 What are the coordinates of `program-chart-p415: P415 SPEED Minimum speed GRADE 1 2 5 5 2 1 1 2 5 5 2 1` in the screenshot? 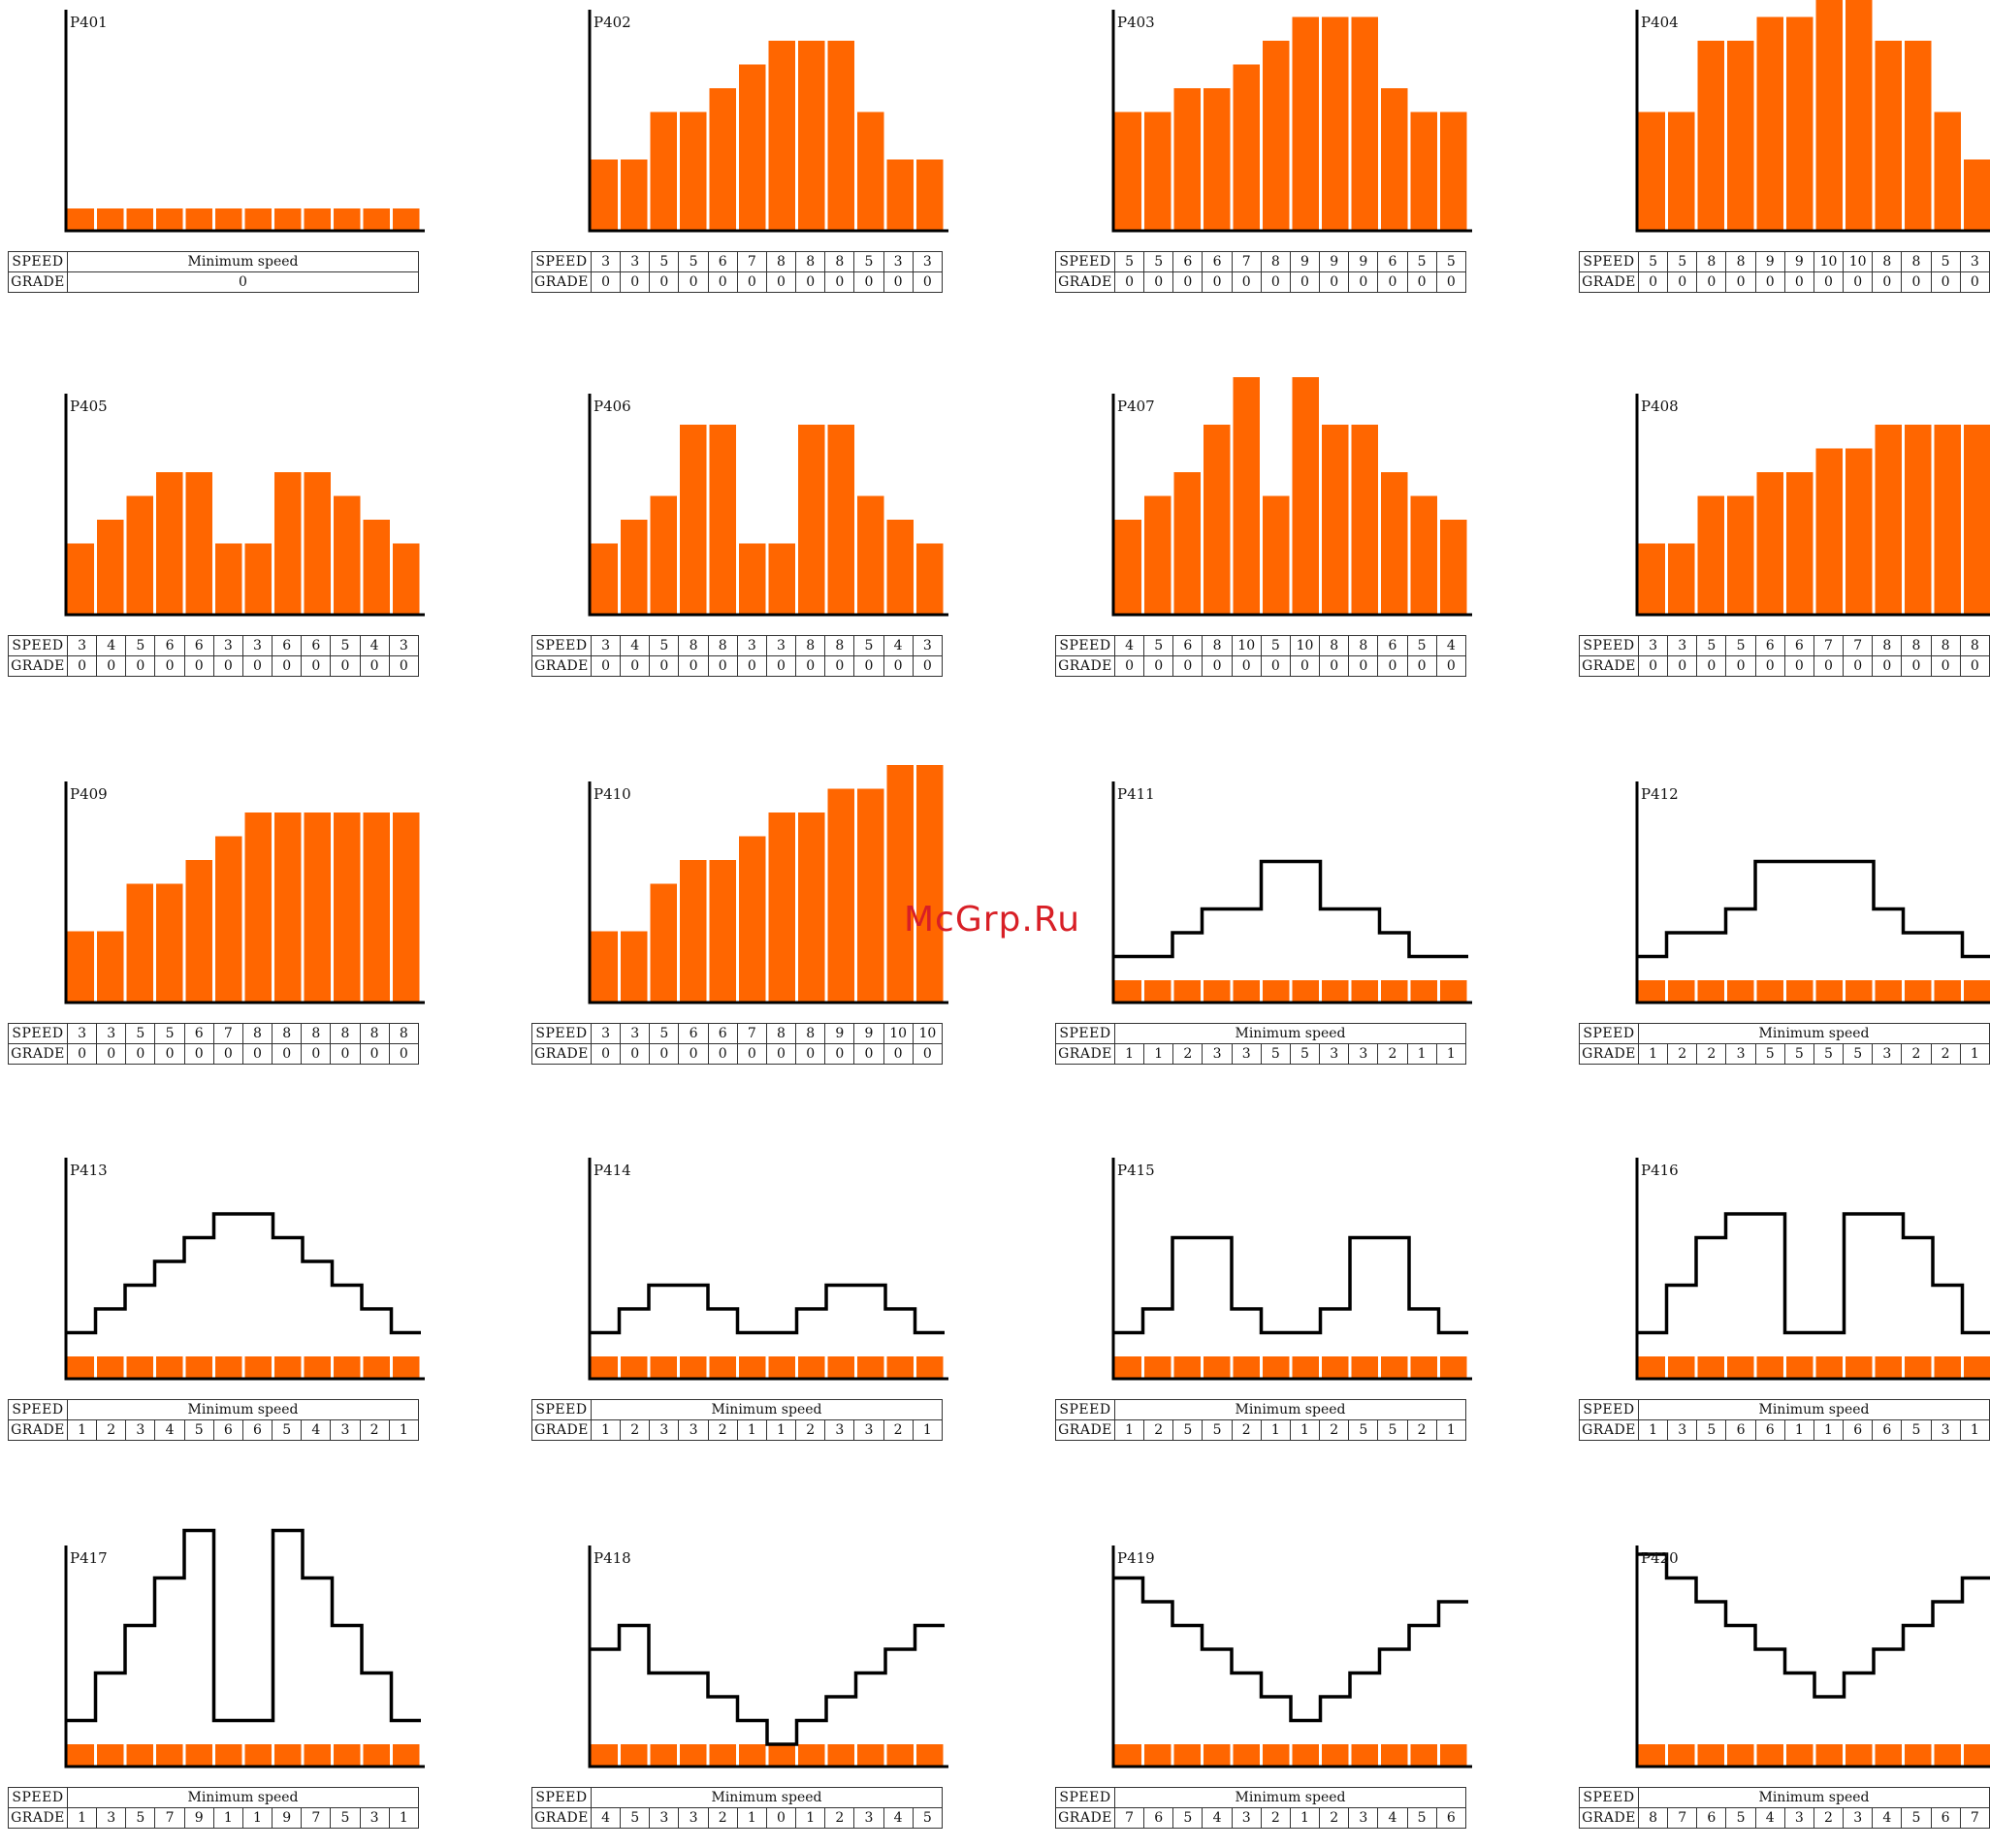 It's located at (1261, 1305).